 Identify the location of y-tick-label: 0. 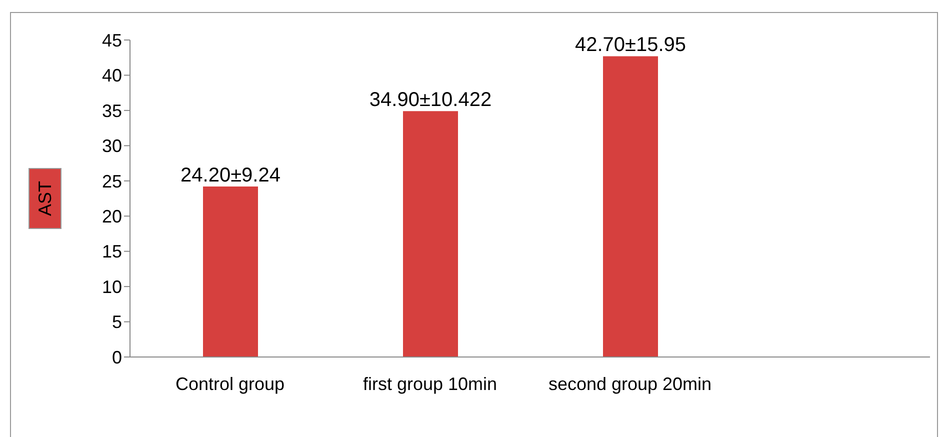
(117, 357).